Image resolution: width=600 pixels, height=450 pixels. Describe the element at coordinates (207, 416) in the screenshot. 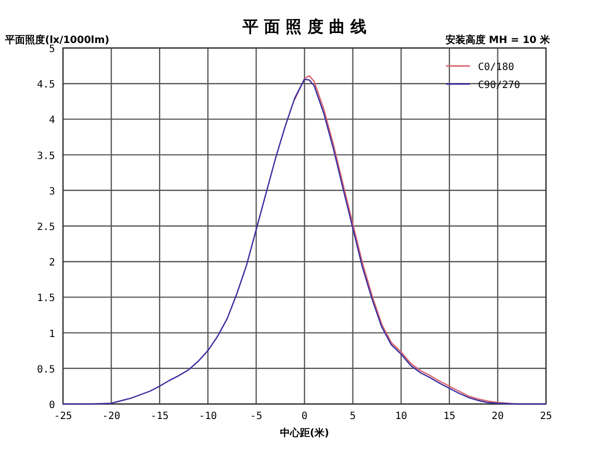

I see `x-tick-label: -10` at that location.